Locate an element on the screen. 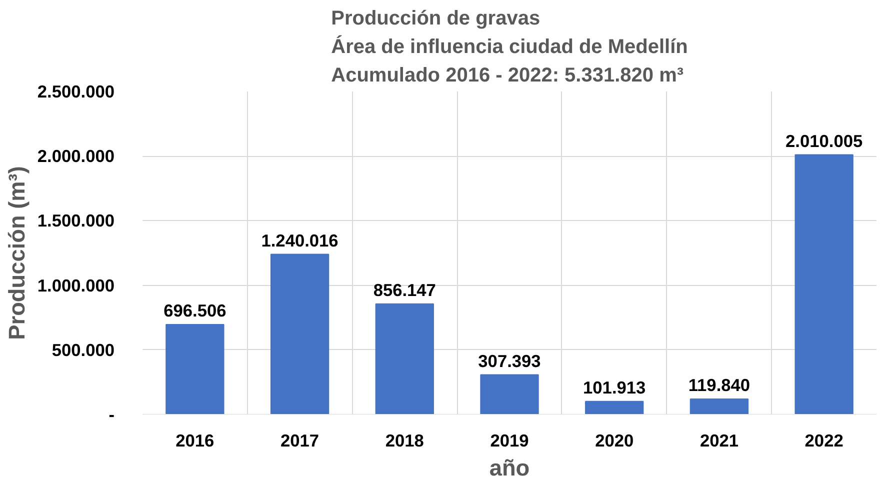  y-tick-label: 1.500.000 is located at coordinates (76, 220).